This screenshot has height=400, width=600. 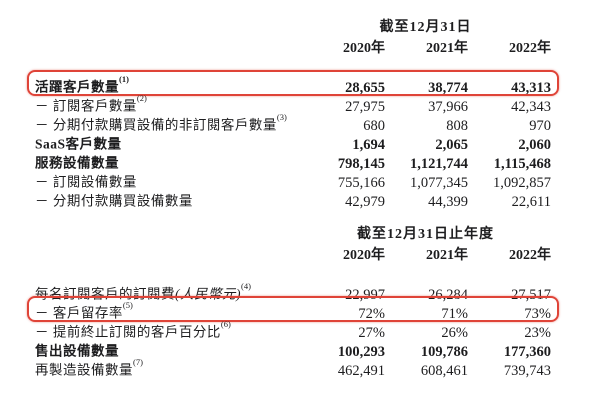 I want to click on value-2022: 43,313, so click(x=531, y=87).